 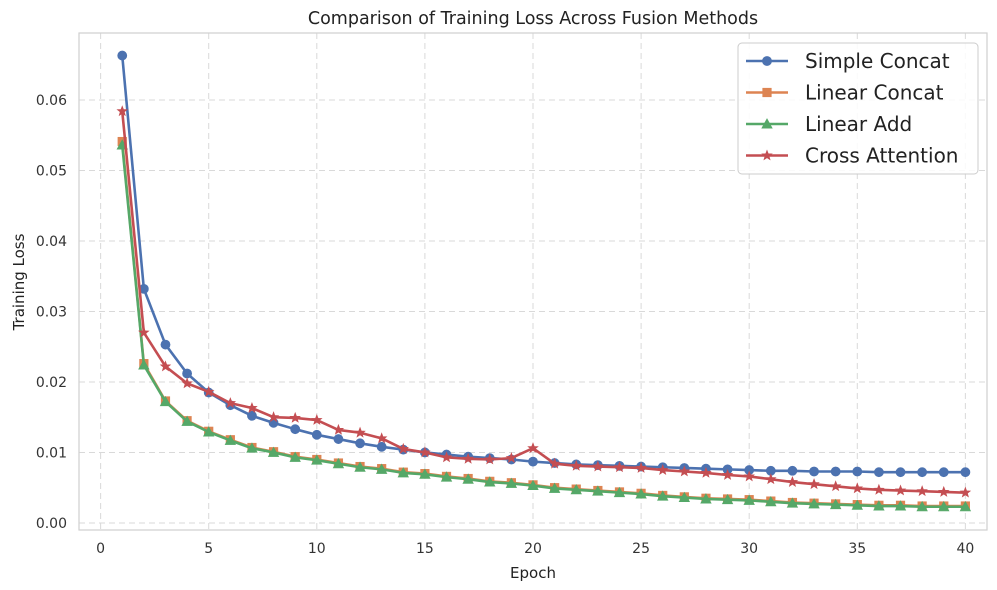 I want to click on legend-box, so click(x=858, y=108).